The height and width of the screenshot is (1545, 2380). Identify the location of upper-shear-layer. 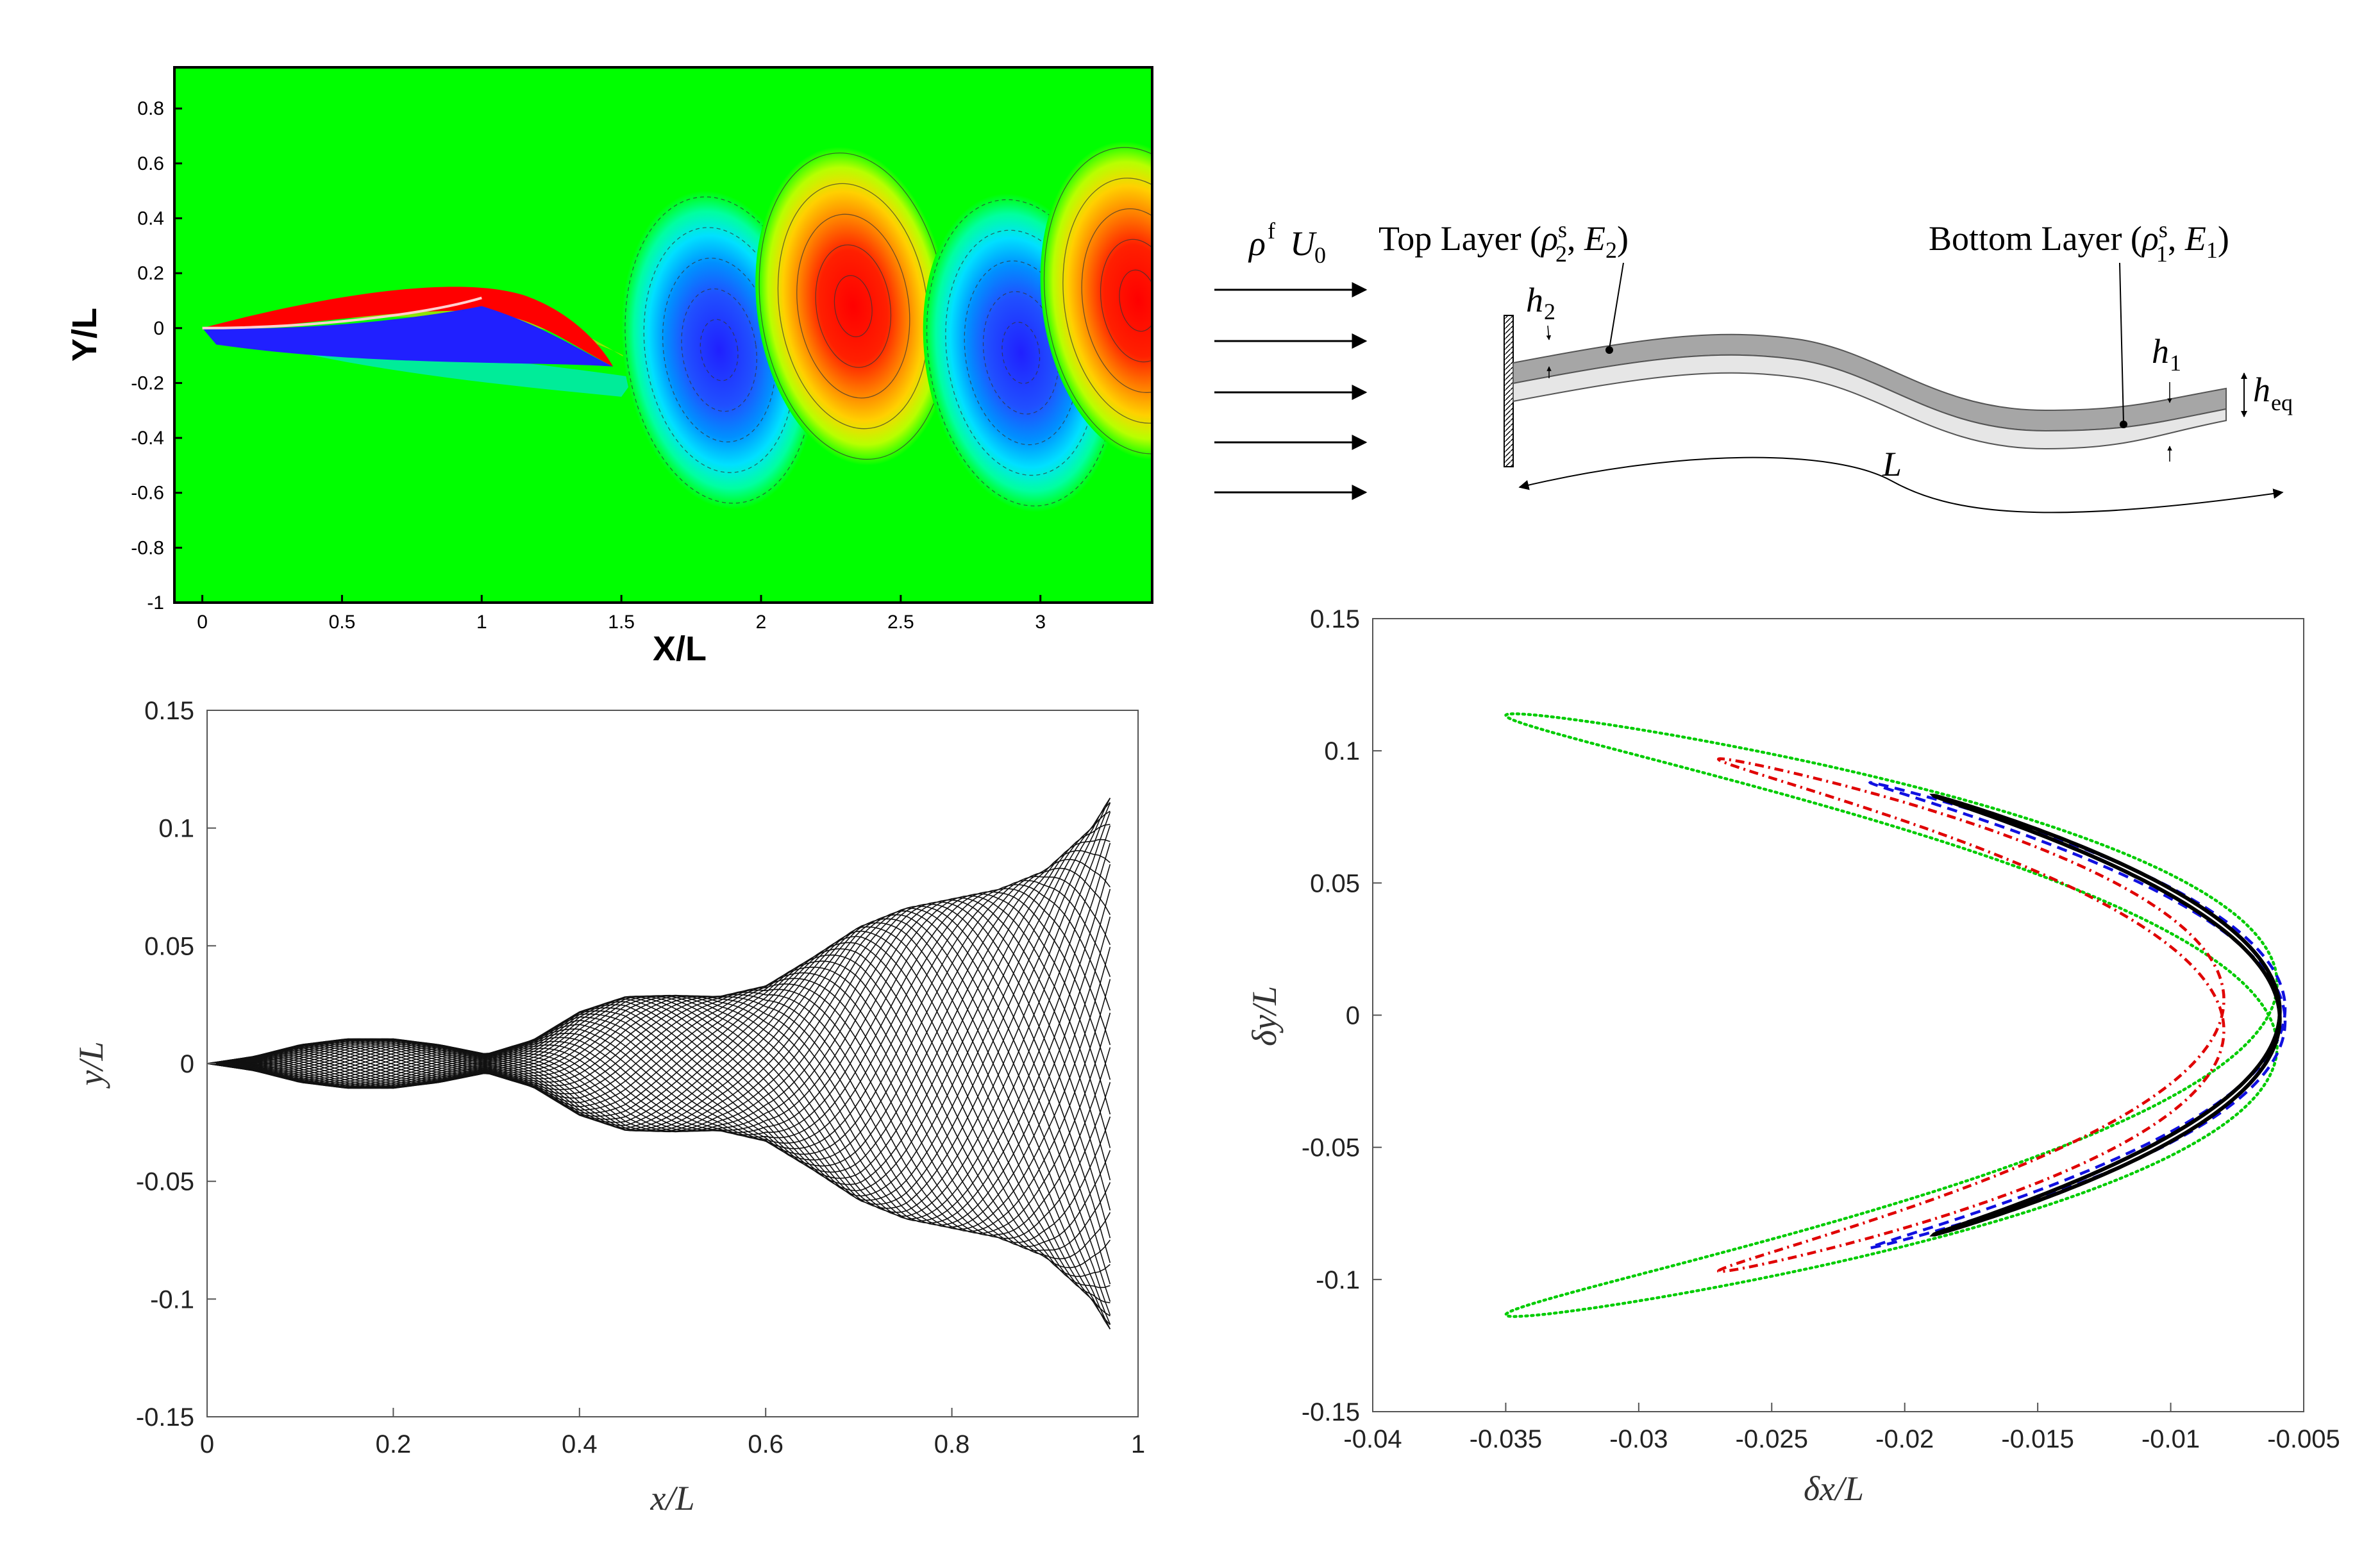
(408, 327).